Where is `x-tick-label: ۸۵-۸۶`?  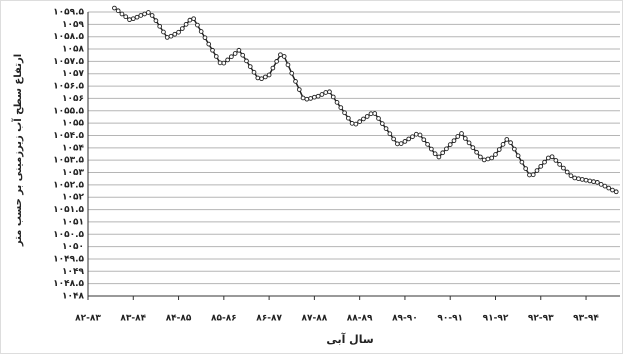 x-tick-label: ۸۵-۸۶ is located at coordinates (224, 319).